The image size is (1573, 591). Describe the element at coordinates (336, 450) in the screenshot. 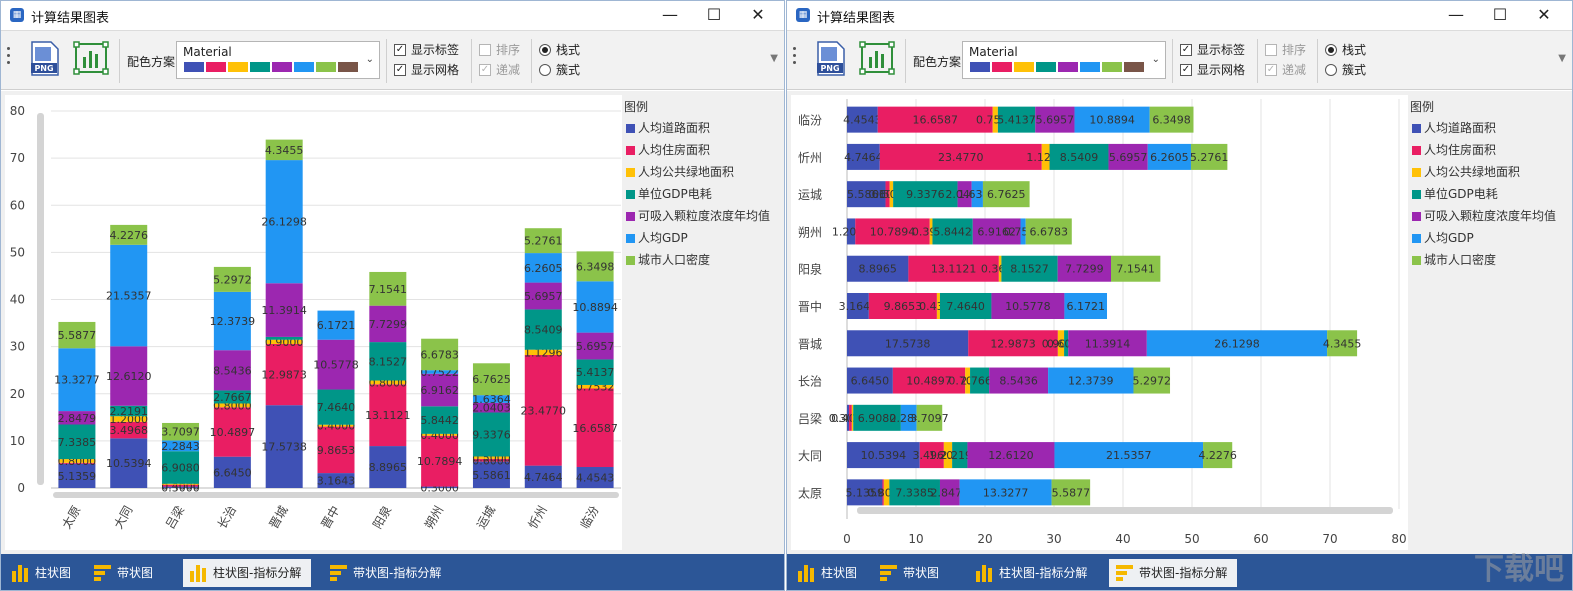

I see `data-label: 9.8653` at that location.